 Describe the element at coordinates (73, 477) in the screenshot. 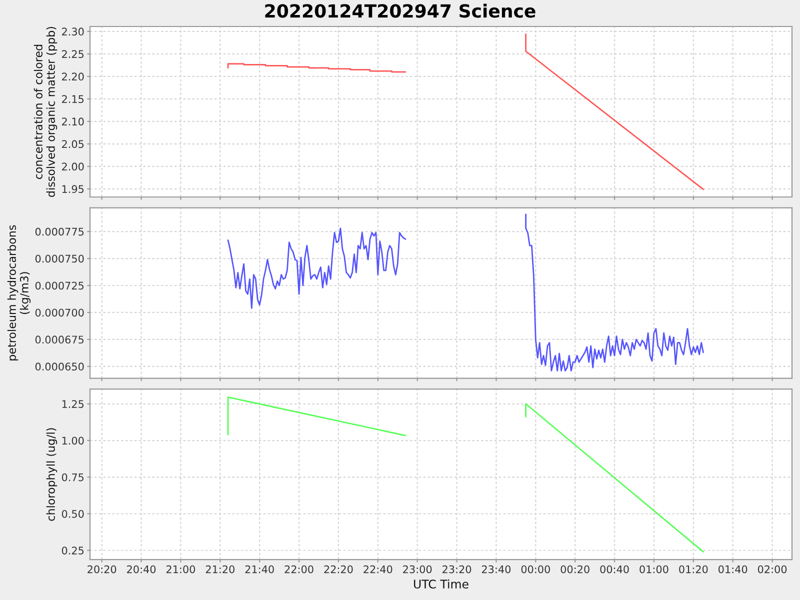

I see `y-tick-label: 0.75` at that location.